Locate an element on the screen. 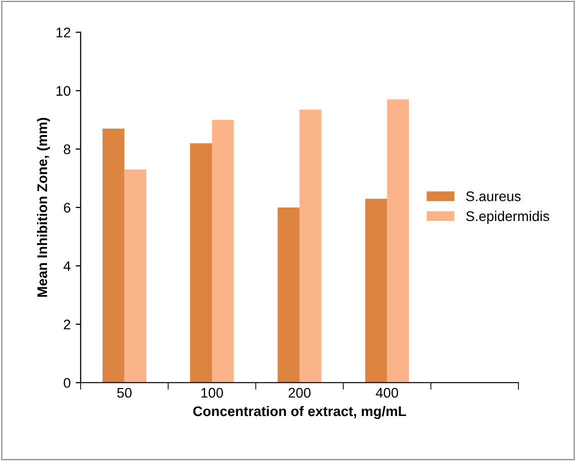 The width and height of the screenshot is (576, 461). x-tick-label: 50 is located at coordinates (124, 393).